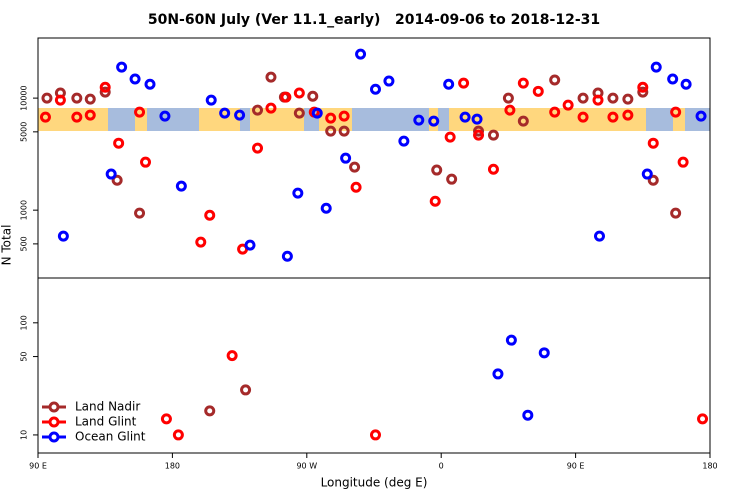 This screenshot has height=500, width=750. I want to click on y-tick-label: 10, so click(24, 435).